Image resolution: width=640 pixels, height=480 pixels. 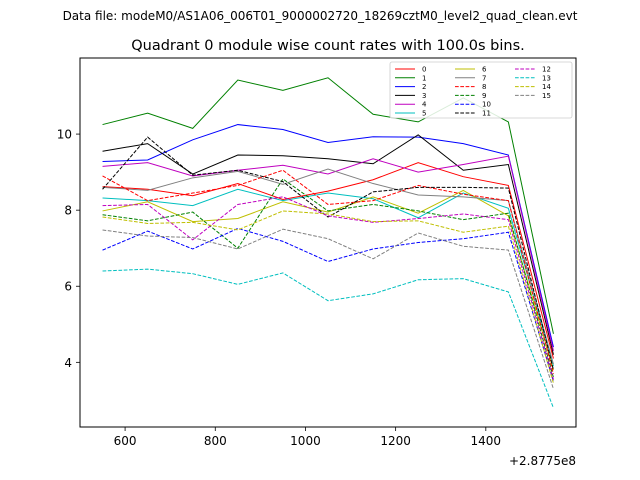 I want to click on x-tick-label-600: 600, so click(x=125, y=441).